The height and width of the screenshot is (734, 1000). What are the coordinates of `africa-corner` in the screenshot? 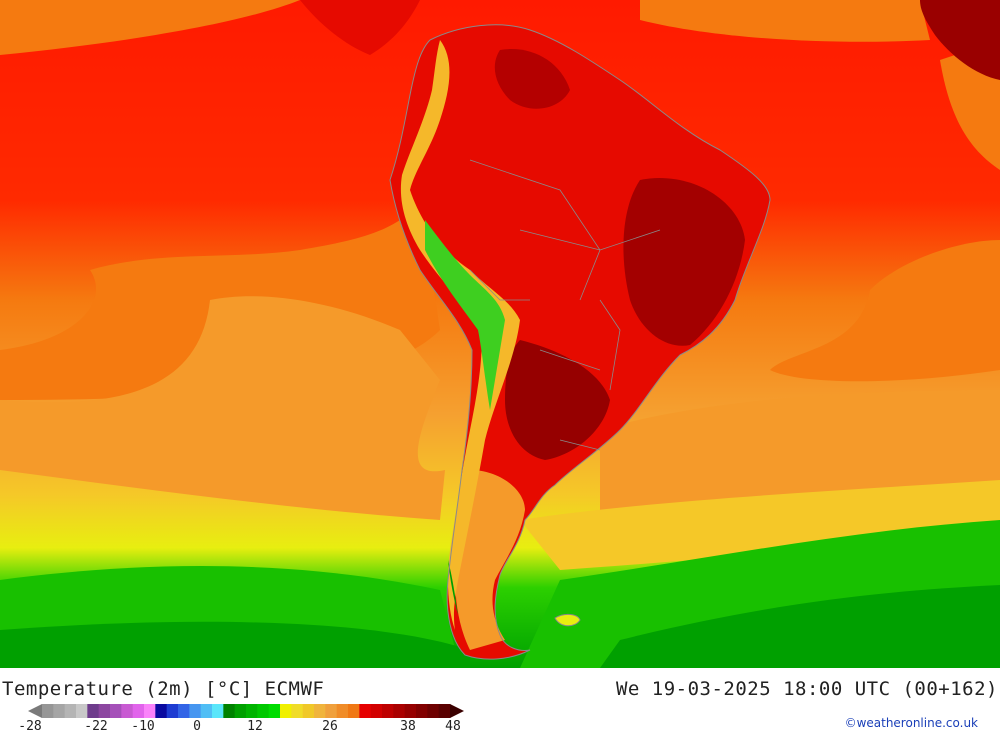 It's located at (960, 40).